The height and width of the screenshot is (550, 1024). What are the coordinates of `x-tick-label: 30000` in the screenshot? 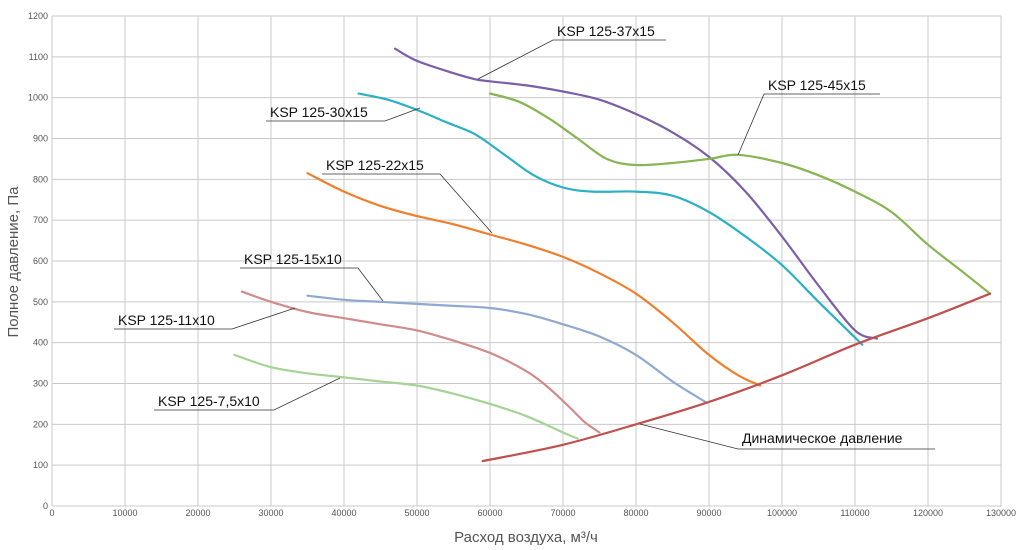 It's located at (270, 513).